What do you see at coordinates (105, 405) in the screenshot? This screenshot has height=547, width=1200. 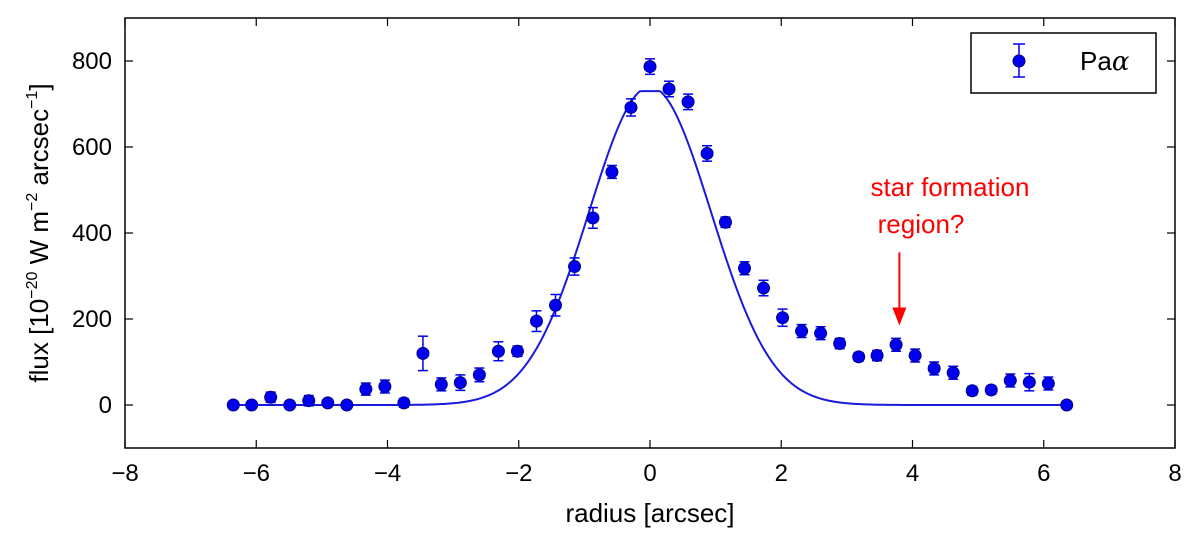 I see `y-tick-label: 0` at bounding box center [105, 405].